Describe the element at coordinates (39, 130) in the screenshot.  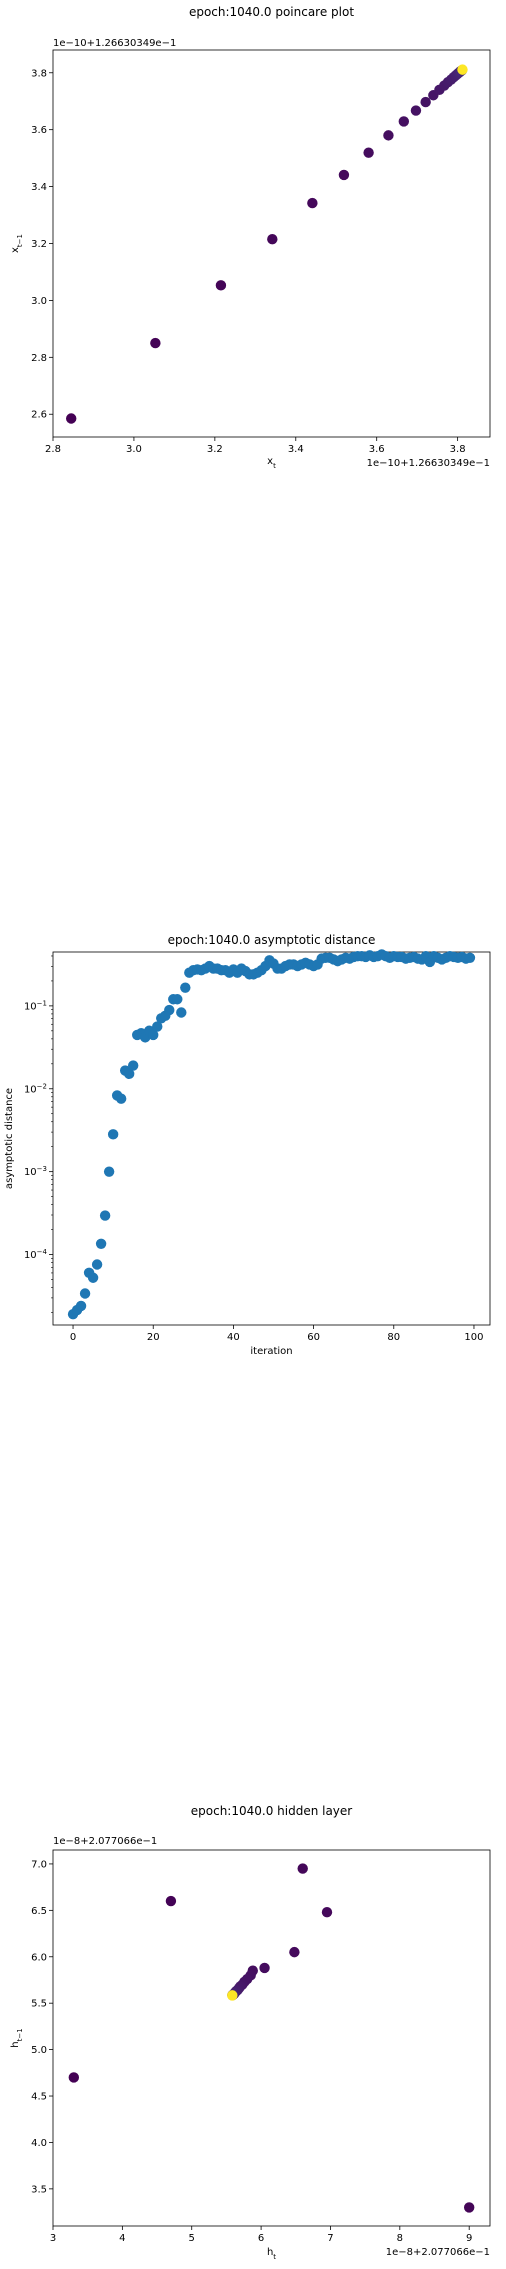
I see `y-tick-label: 3.6` at that location.